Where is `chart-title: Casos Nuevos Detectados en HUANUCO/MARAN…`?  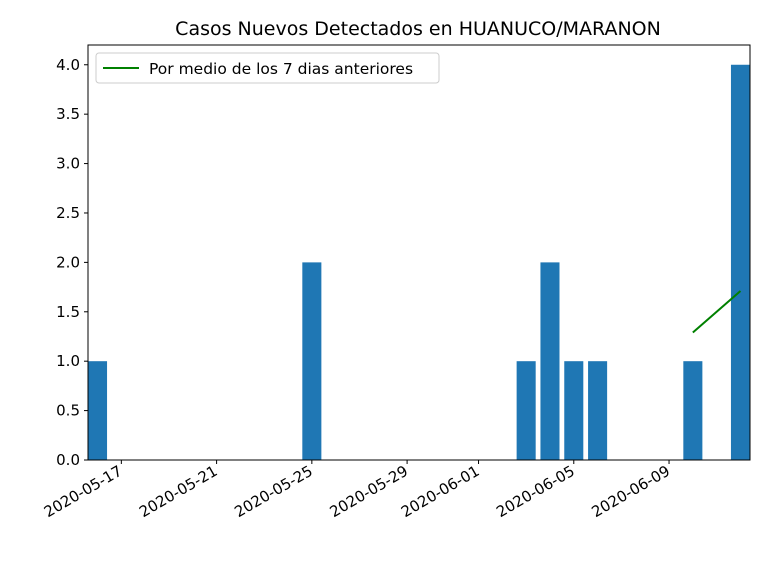 chart-title: Casos Nuevos Detectados en HUANUCO/MARAN… is located at coordinates (418, 29).